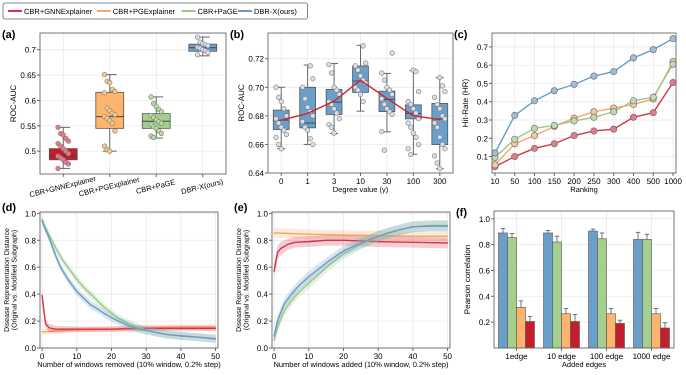 This screenshot has height=375, width=686. What do you see at coordinates (28, 75) in the screenshot?
I see `y-tick-label: 0.65` at bounding box center [28, 75].